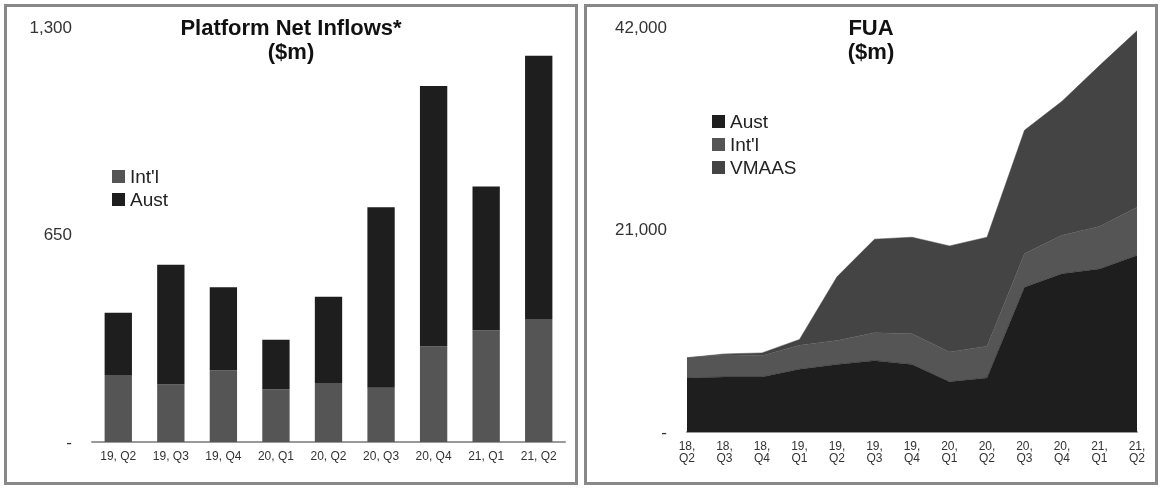 This screenshot has height=493, width=1165. I want to click on x-tick-label: 19, Q1, so click(799, 452).